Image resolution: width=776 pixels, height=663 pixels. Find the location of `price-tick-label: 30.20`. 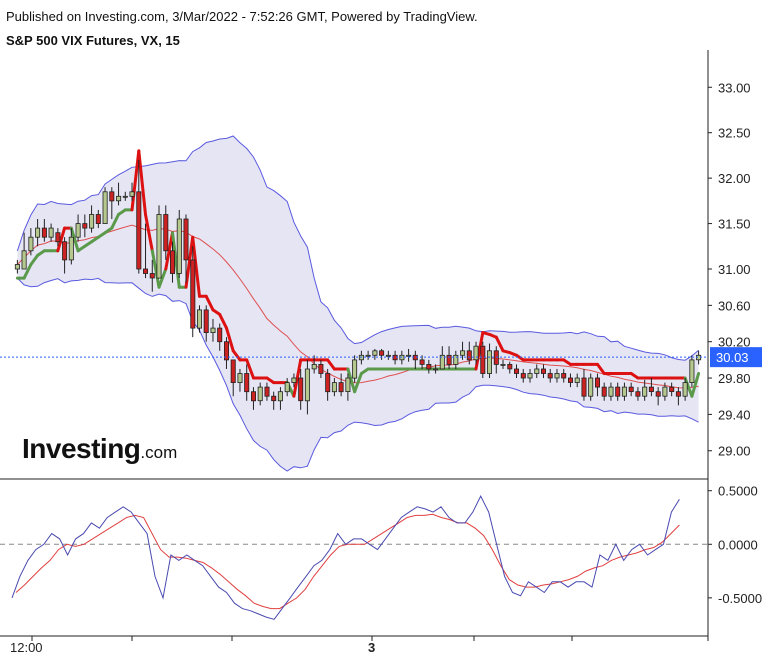

price-tick-label: 30.20 is located at coordinates (734, 342).